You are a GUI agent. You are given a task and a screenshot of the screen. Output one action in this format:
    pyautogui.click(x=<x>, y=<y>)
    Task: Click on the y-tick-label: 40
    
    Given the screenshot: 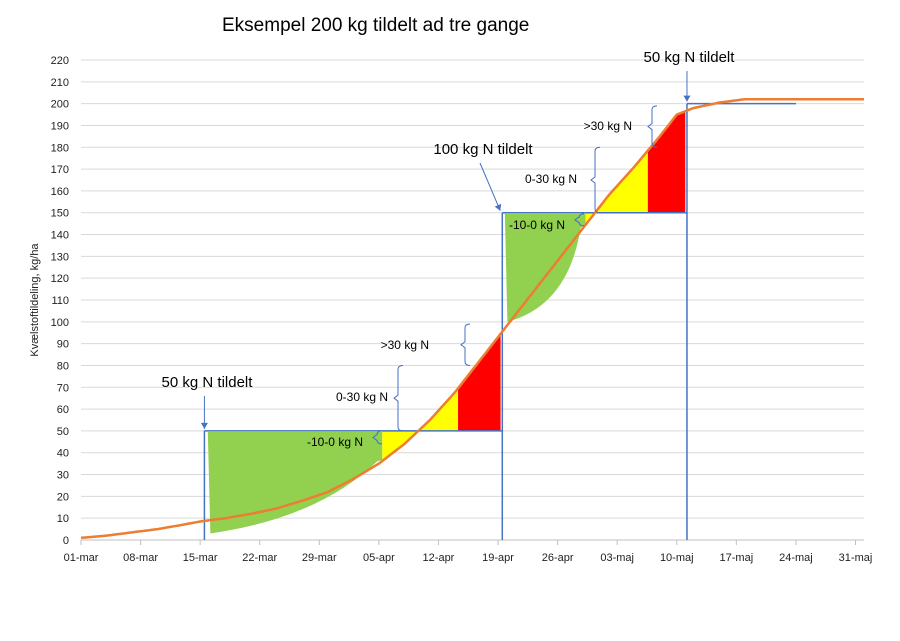 What is the action you would take?
    pyautogui.click(x=63, y=454)
    